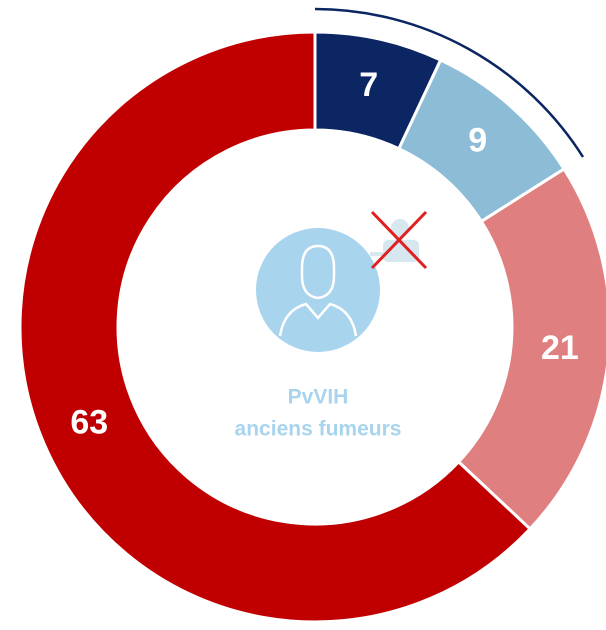  I want to click on value-label: 9, so click(477, 140).